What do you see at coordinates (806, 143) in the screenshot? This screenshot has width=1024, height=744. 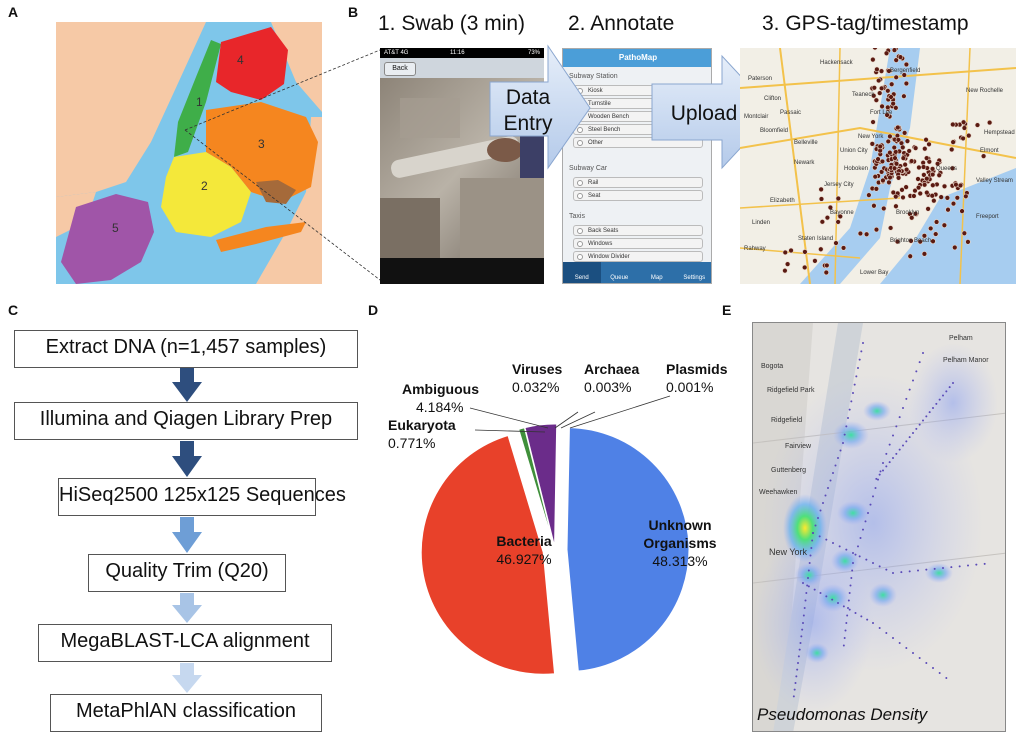 I see `map-place-label: Belleville` at bounding box center [806, 143].